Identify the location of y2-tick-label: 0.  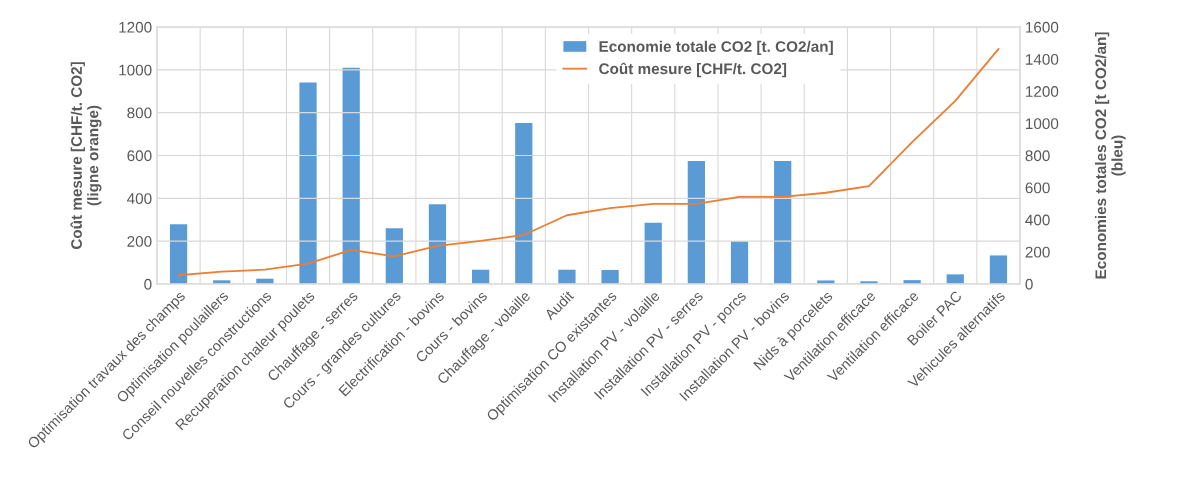
(1029, 284).